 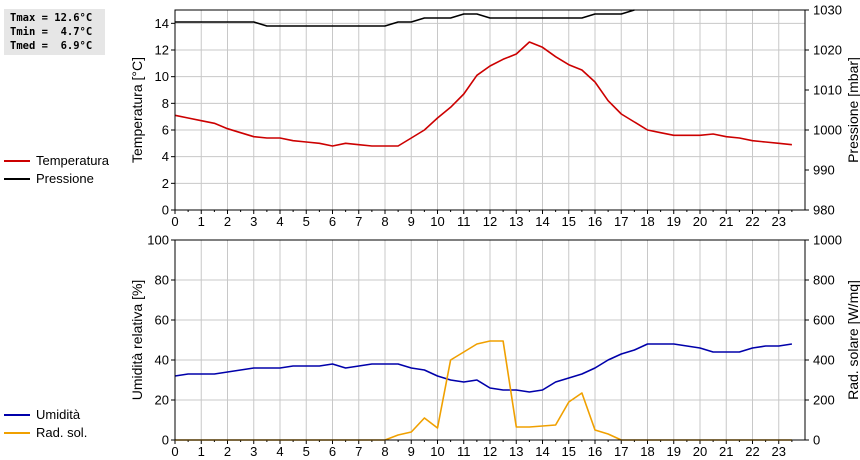 What do you see at coordinates (162, 400) in the screenshot?
I see `y-left-tick-label-bottom: 20` at bounding box center [162, 400].